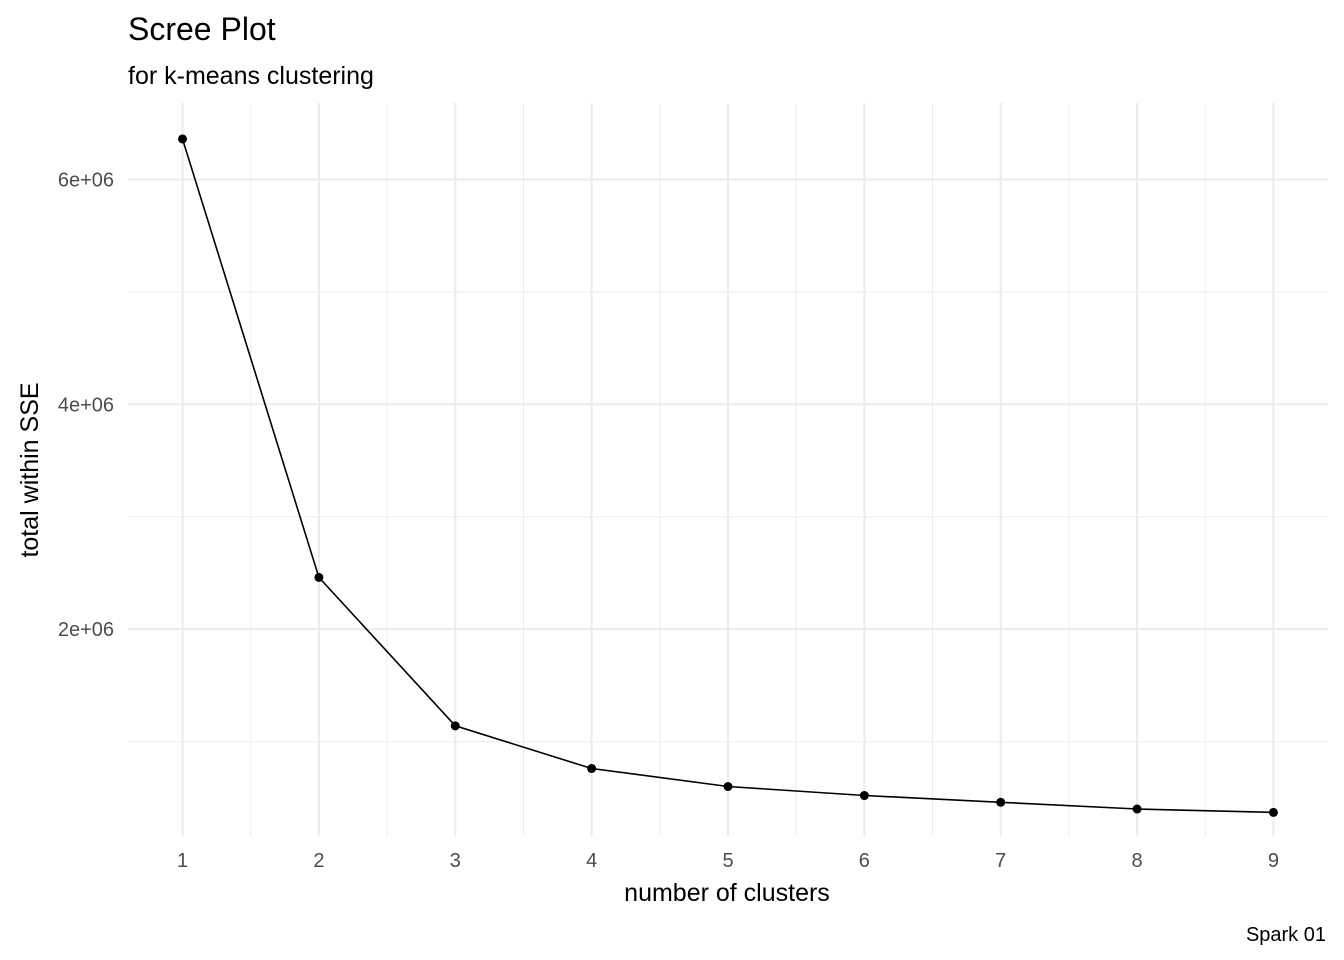  Describe the element at coordinates (319, 577) in the screenshot. I see `data-point-k2` at that location.